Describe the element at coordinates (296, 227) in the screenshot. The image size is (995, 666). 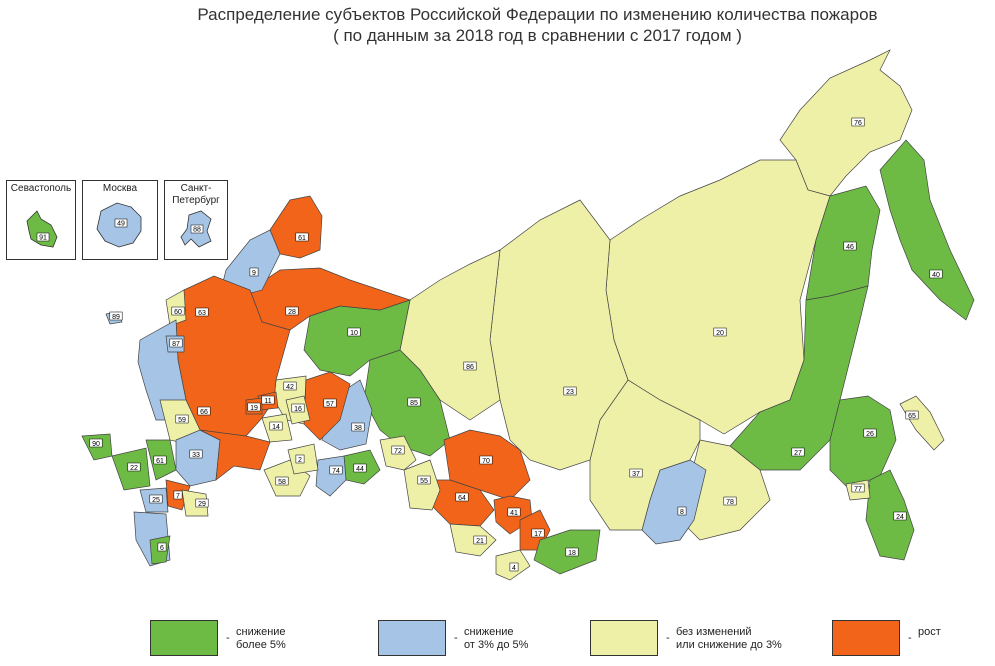
I see `region-61-north` at that location.